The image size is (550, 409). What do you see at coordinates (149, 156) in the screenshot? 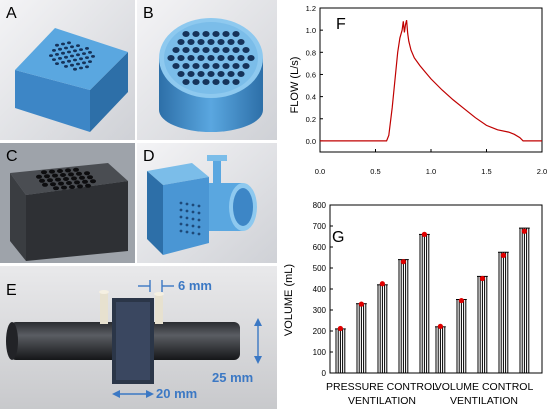
I see `panel-label-d: D` at bounding box center [149, 156].